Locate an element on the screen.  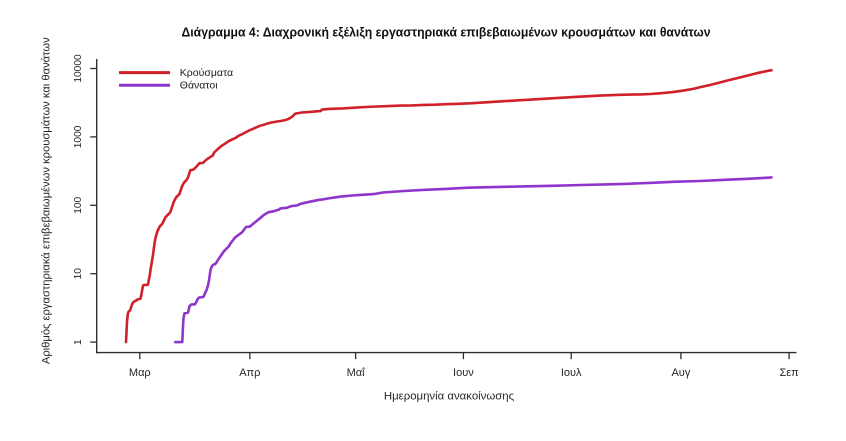
svg-text: 1 is located at coordinates (78, 342).